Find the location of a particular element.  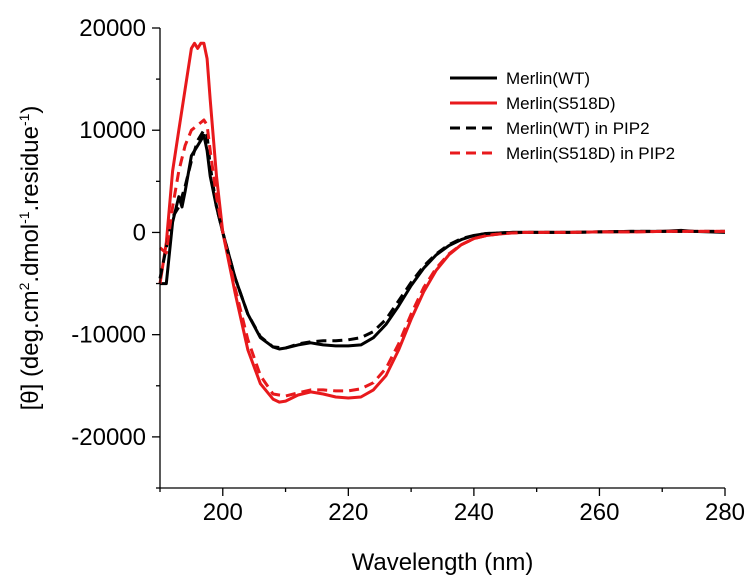

x-tick-label: 260 is located at coordinates (599, 512).